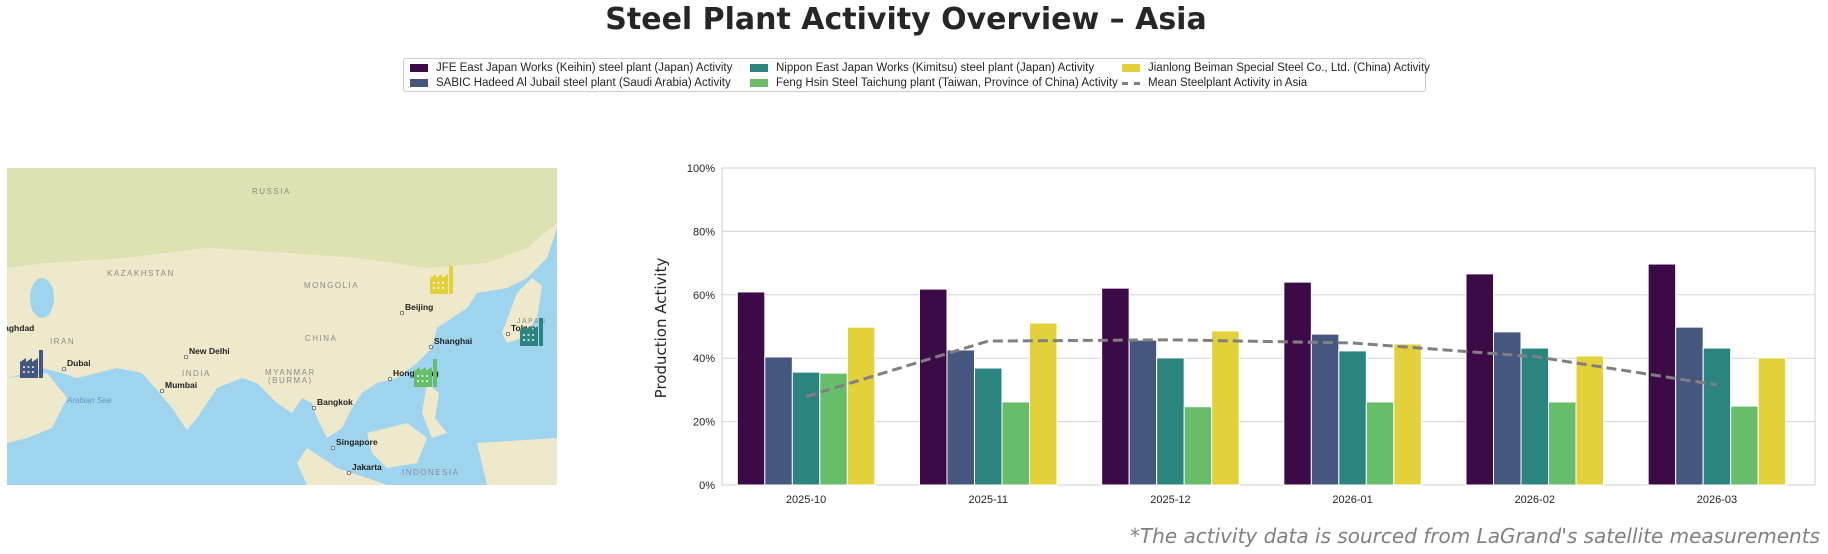 The width and height of the screenshot is (1828, 554). Describe the element at coordinates (701, 169) in the screenshot. I see `y-tick-label: 100%` at that location.